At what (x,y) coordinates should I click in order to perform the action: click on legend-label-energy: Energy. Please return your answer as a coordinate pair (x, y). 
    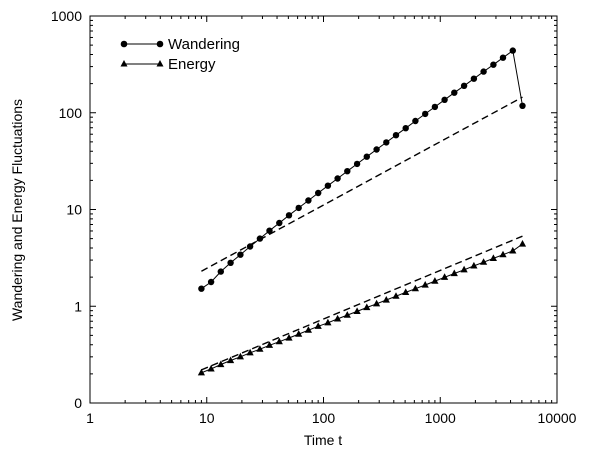
    Looking at the image, I should click on (192, 64).